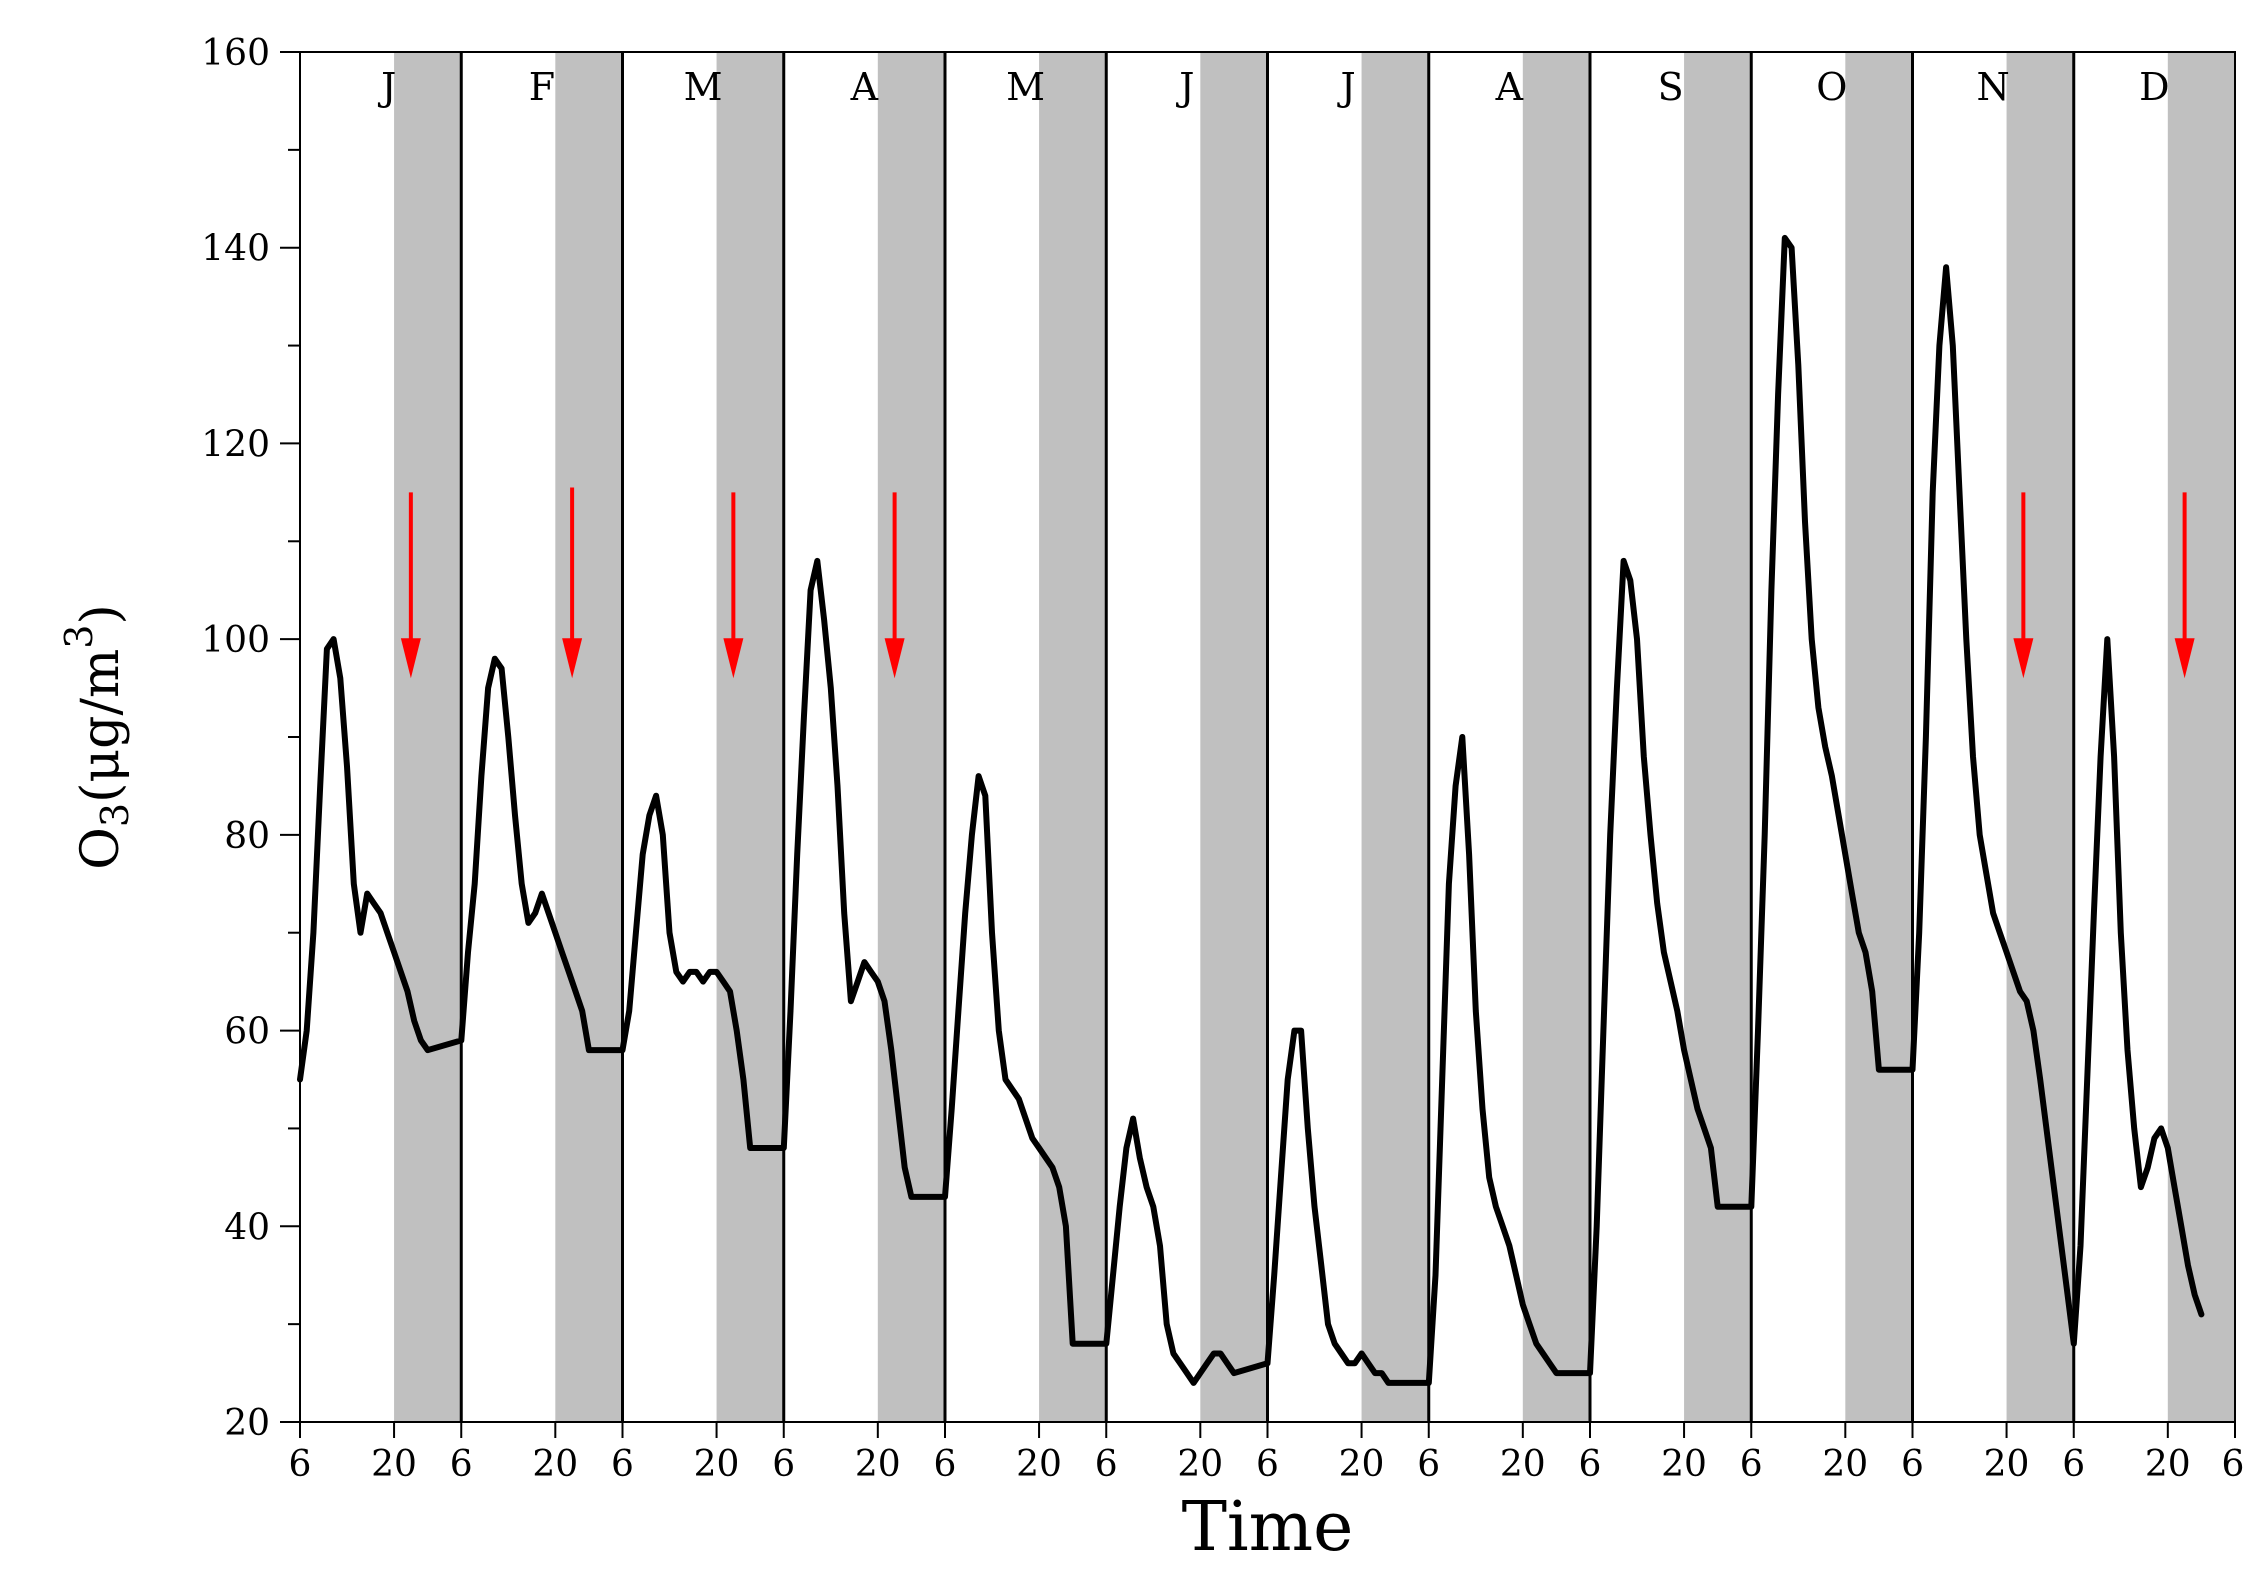 This screenshot has height=1571, width=2263. Describe the element at coordinates (235, 249) in the screenshot. I see `y-tick-label: 140` at that location.